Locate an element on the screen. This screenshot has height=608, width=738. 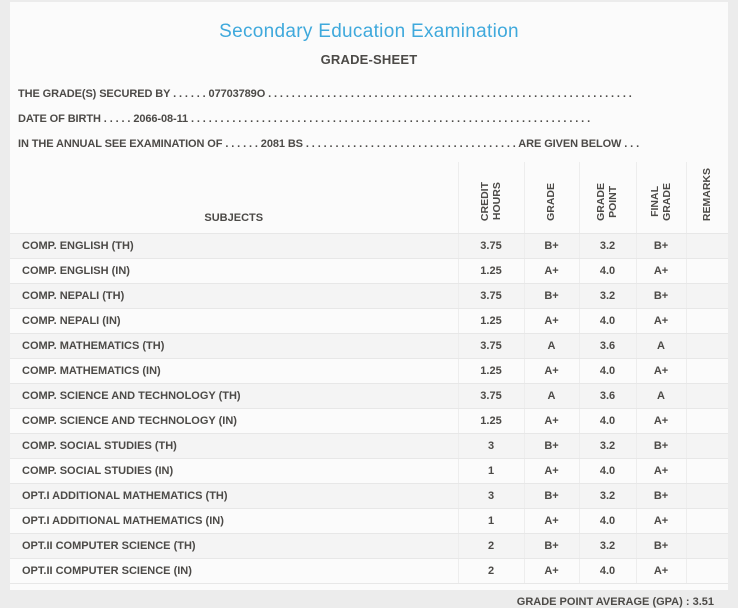
column-header-remarks: REMARKS is located at coordinates (706, 198).